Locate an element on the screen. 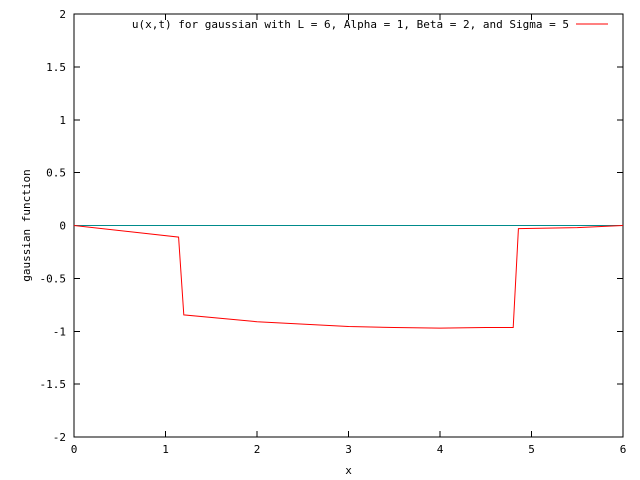 The image size is (640, 480). x-tick-label: 3 is located at coordinates (348, 449).